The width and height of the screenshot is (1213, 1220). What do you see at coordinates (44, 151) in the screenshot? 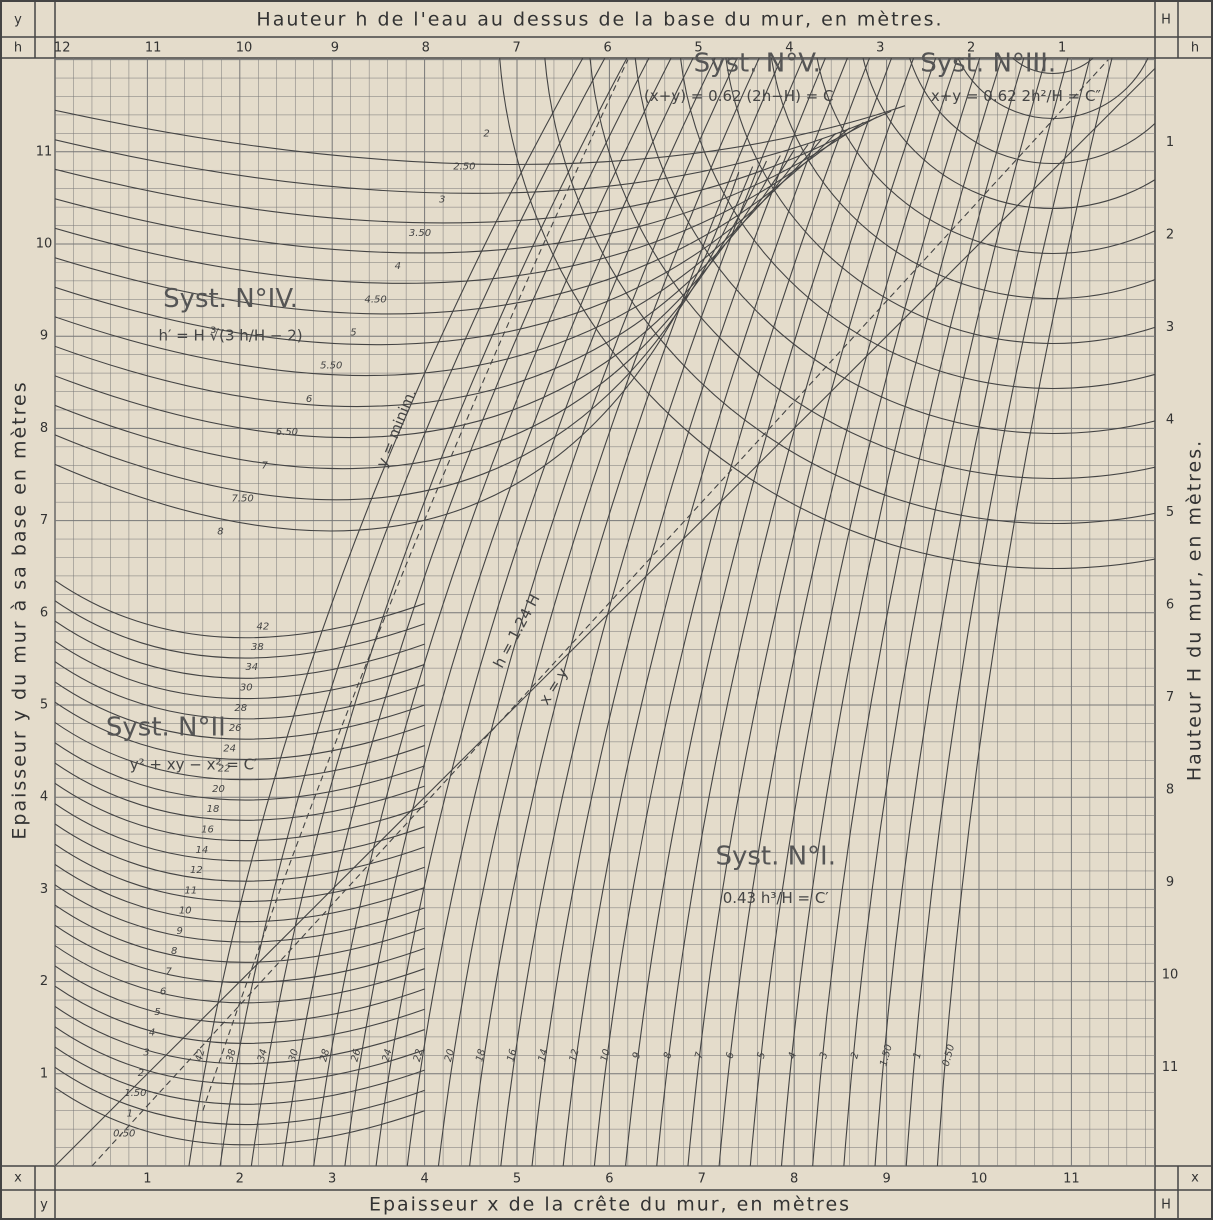
I see `left-tick-label: 11` at bounding box center [44, 151].